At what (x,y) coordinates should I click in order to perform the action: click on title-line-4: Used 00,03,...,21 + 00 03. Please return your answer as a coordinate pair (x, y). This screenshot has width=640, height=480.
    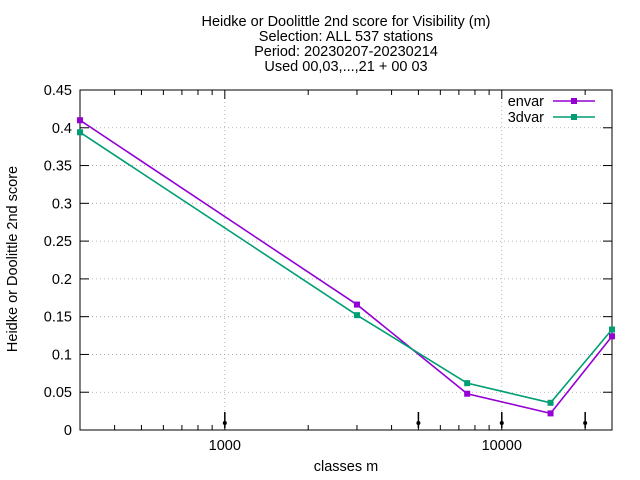
    Looking at the image, I should click on (345, 67).